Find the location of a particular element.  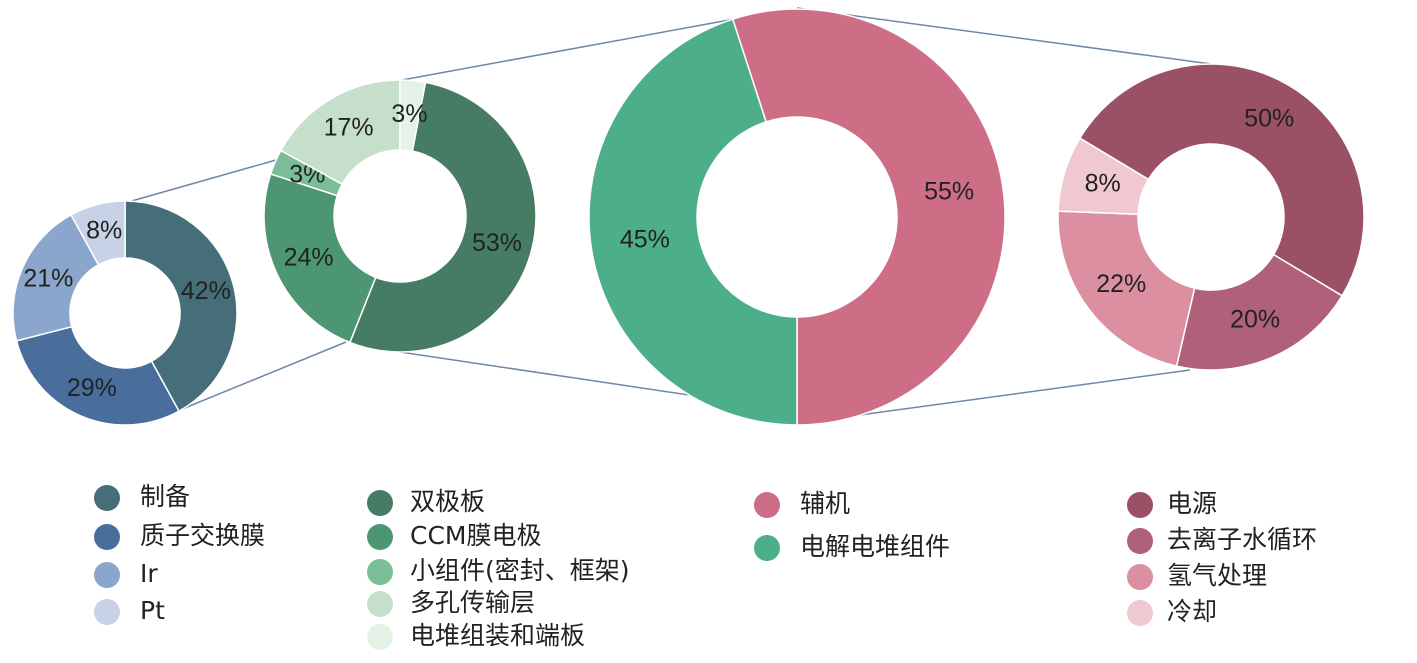

legend-label: 冷却 is located at coordinates (1192, 611).